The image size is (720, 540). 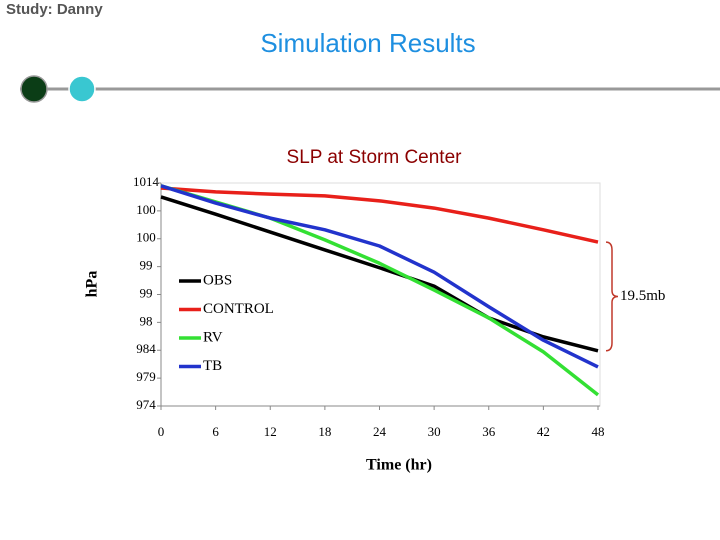 I want to click on legend-label: RV, so click(x=213, y=337).